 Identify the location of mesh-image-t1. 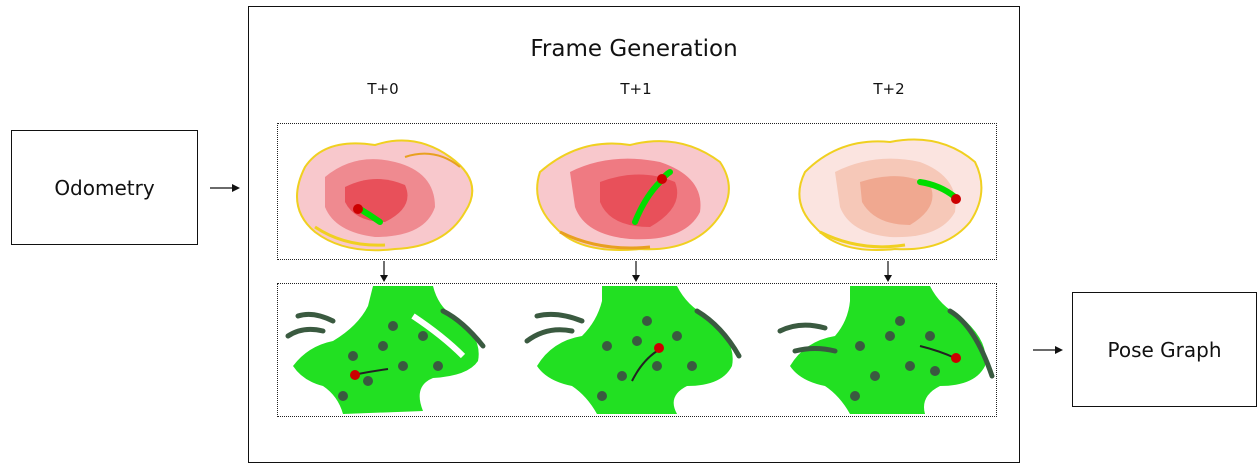
(633, 350).